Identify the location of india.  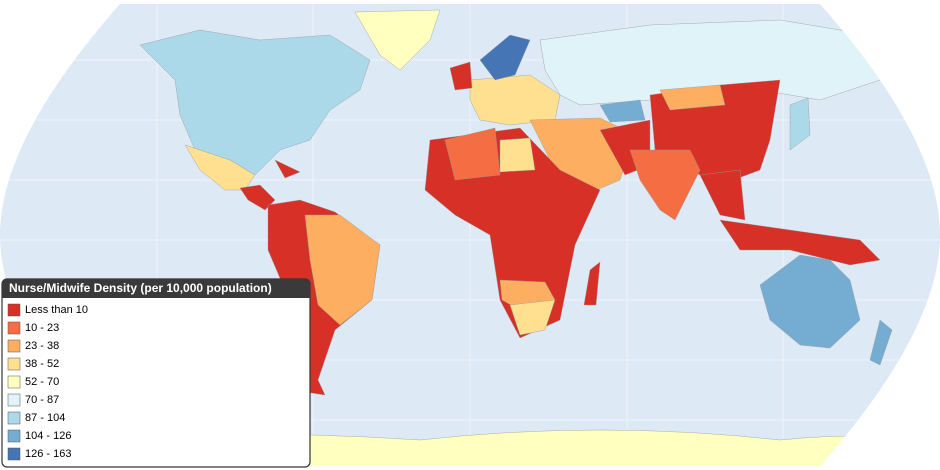
(665, 185).